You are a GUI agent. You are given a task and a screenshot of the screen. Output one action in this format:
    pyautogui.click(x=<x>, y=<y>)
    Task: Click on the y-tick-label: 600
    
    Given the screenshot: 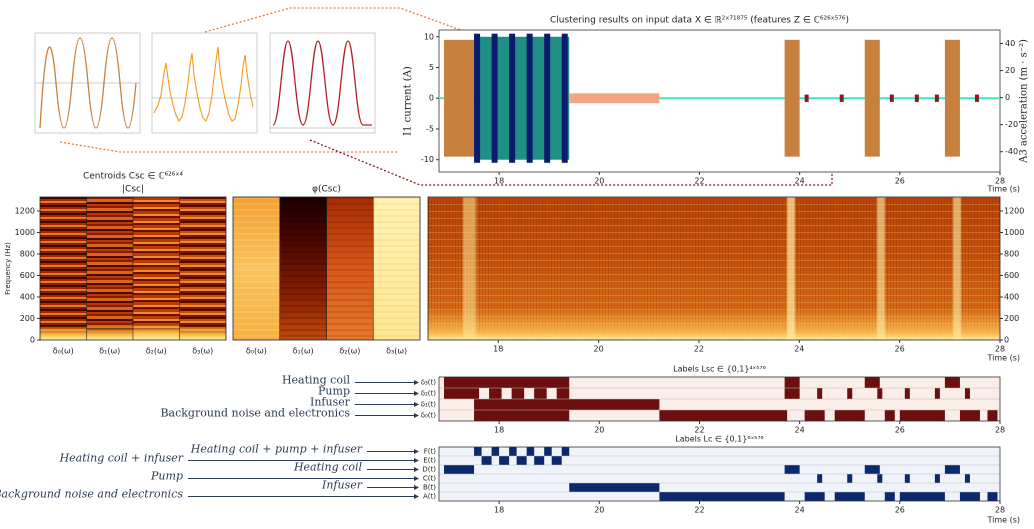 What is the action you would take?
    pyautogui.click(x=27, y=275)
    